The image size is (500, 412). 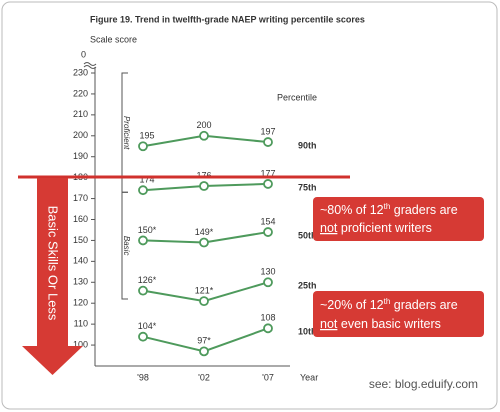 I want to click on y-axis-label: Scale score, so click(x=113, y=39).